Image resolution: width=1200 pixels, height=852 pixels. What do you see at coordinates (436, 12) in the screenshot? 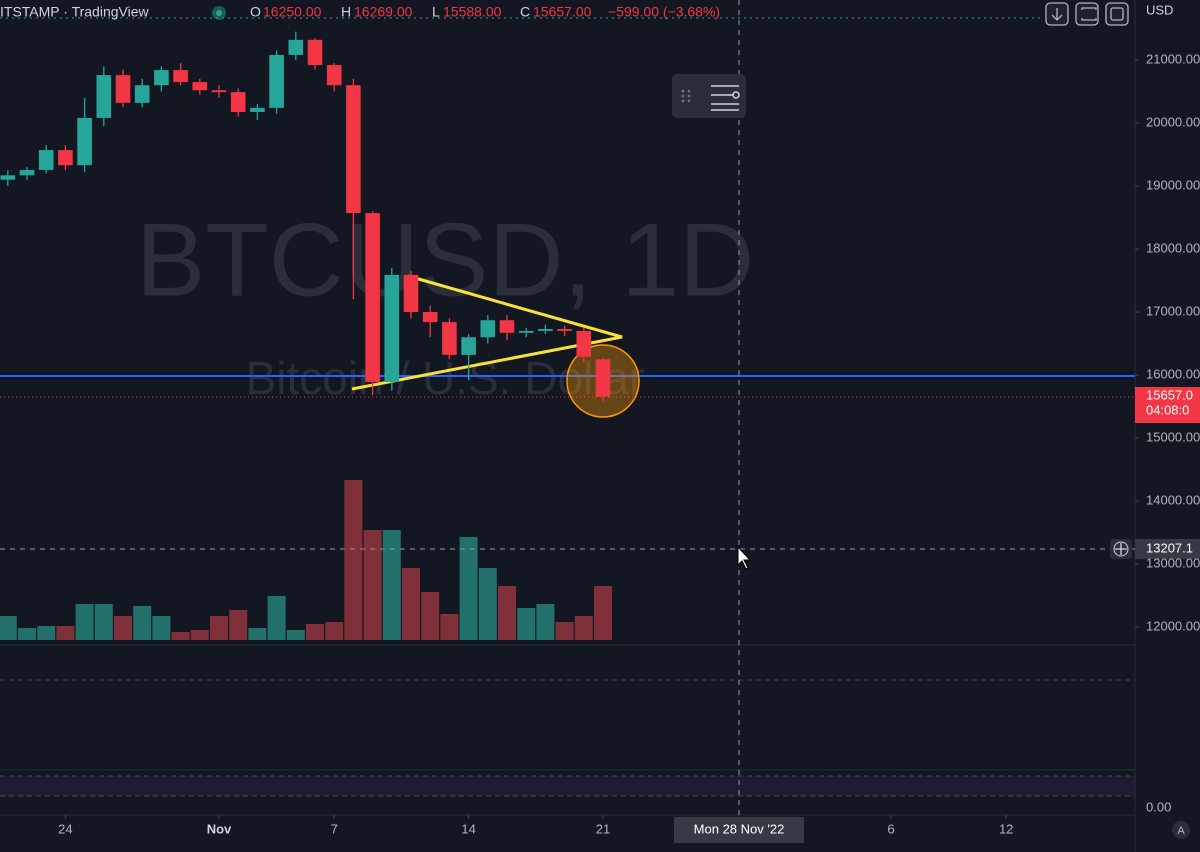
I see `ohlc-key: L` at bounding box center [436, 12].